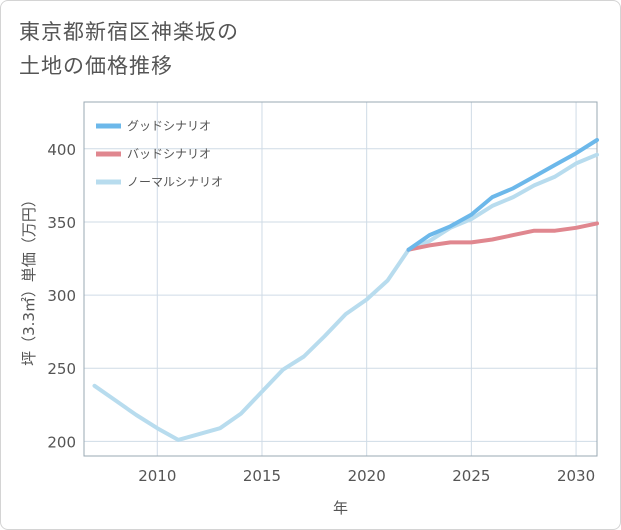 This screenshot has width=621, height=530. What do you see at coordinates (340, 508) in the screenshot?
I see `x-axis-label: 年` at bounding box center [340, 508].